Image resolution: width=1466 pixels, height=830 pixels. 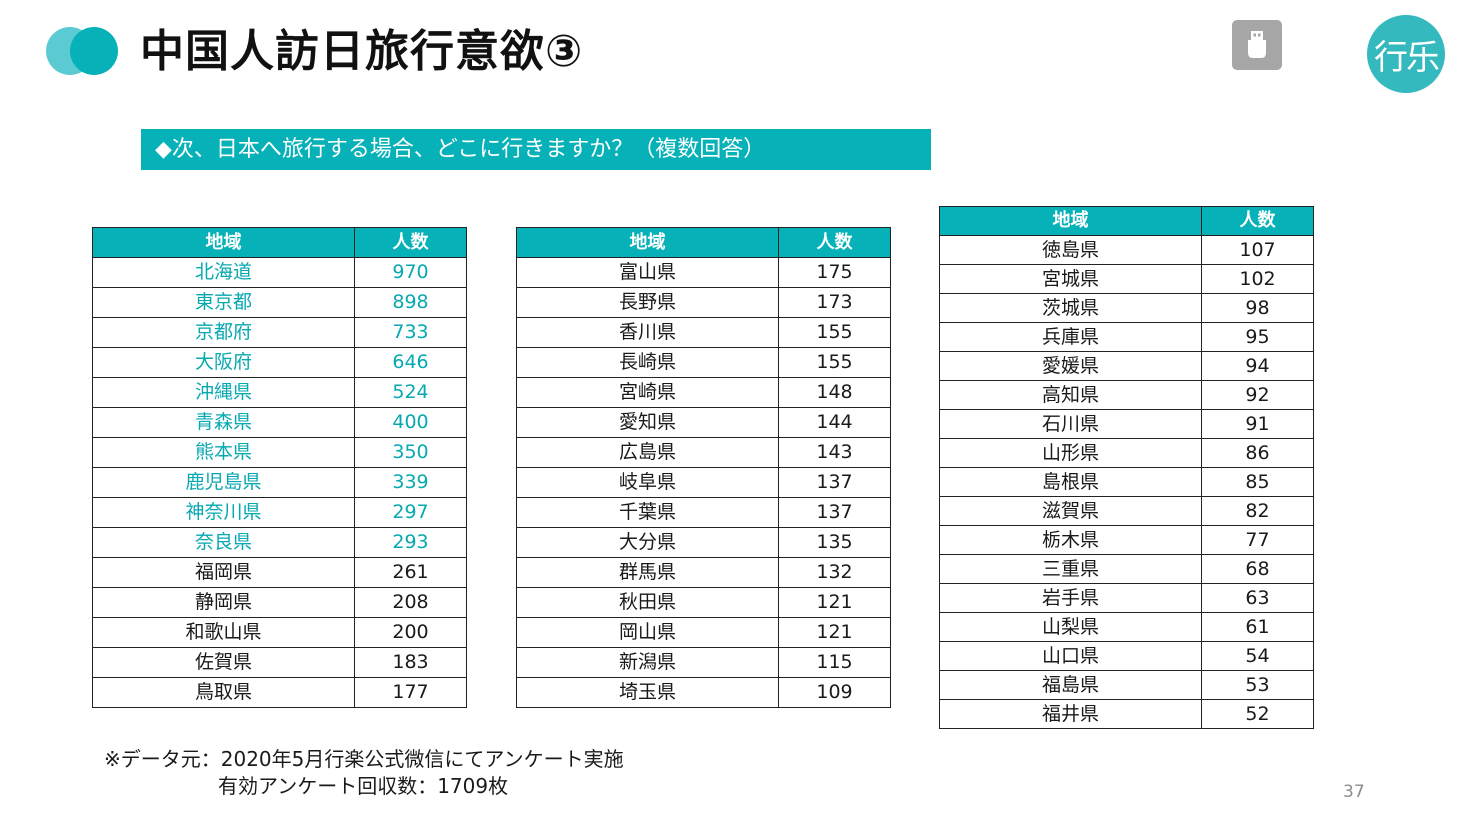 I want to click on table-row: 愛媛県 94, so click(x=1126, y=366).